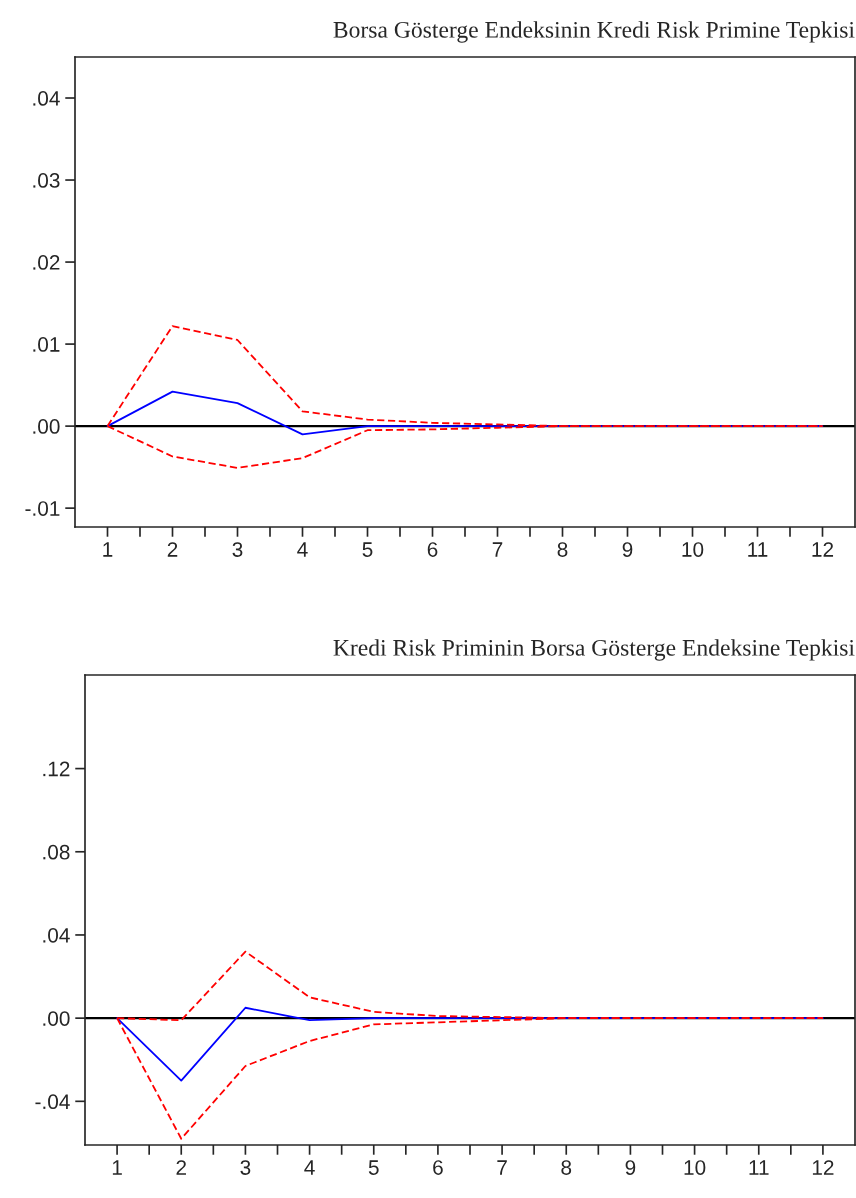 Image resolution: width=856 pixels, height=1198 pixels. What do you see at coordinates (56, 852) in the screenshot?
I see `y-tick-label: .08` at bounding box center [56, 852].